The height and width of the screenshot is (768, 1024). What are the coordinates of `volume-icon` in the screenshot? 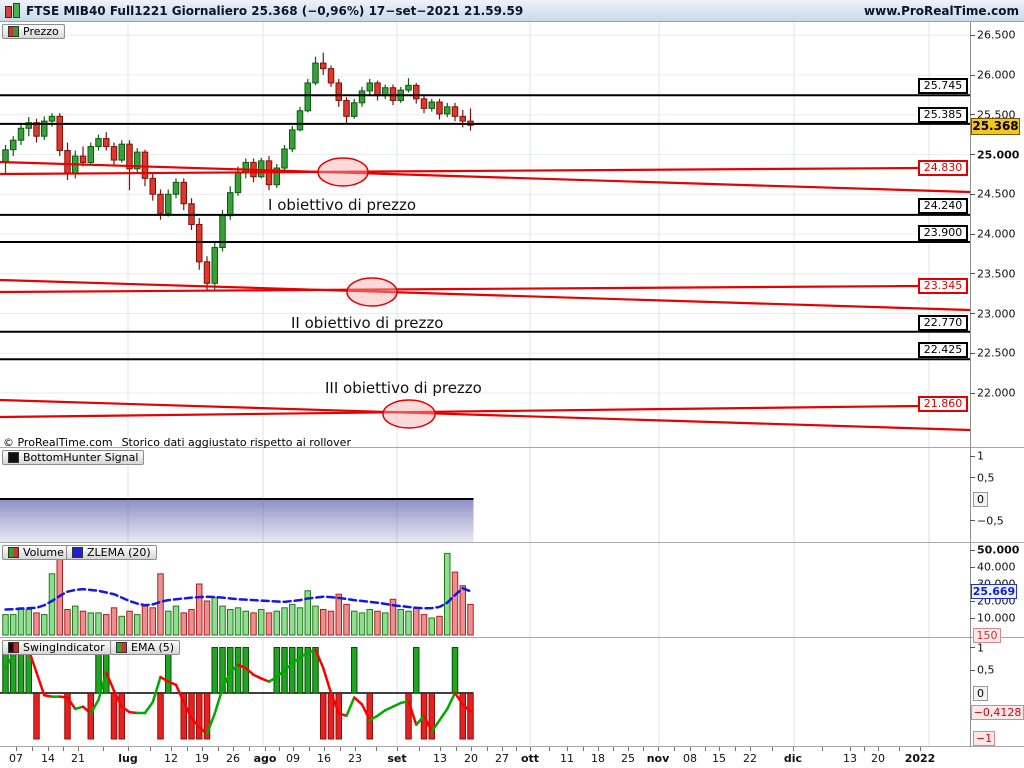 It's located at (13, 552).